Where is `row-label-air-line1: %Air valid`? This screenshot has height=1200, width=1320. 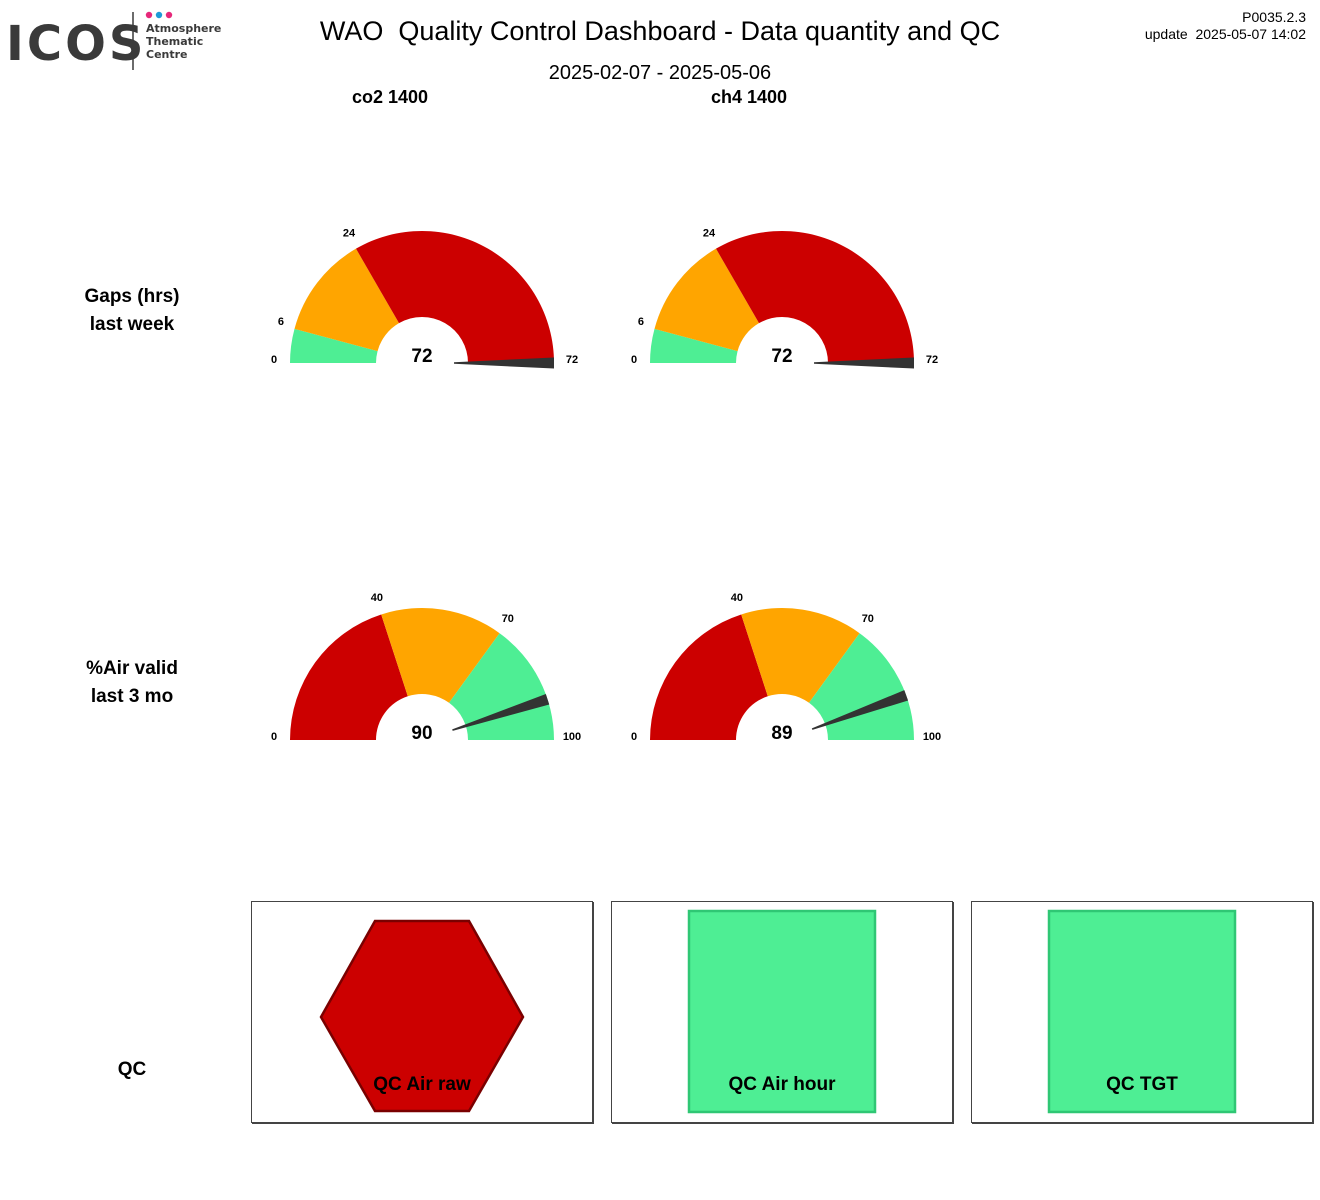
row-label-air-line1: %Air valid is located at coordinates (132, 668).